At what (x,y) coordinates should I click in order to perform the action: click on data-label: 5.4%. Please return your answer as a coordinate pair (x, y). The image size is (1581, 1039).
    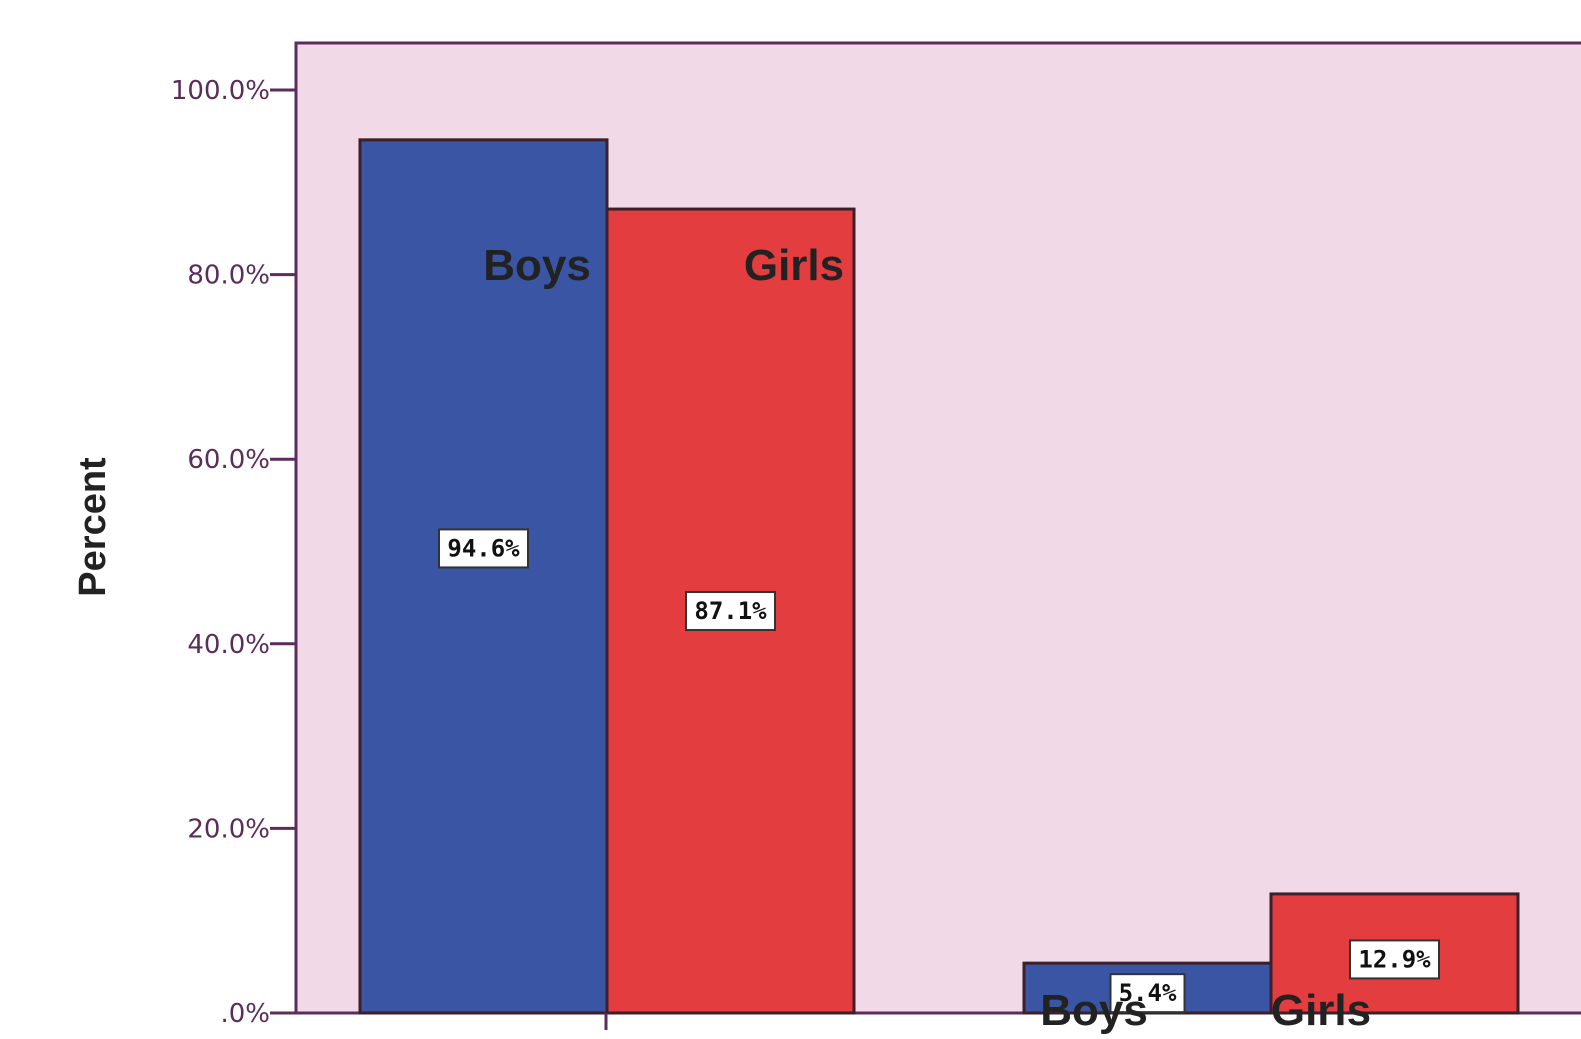
    Looking at the image, I should click on (1148, 993).